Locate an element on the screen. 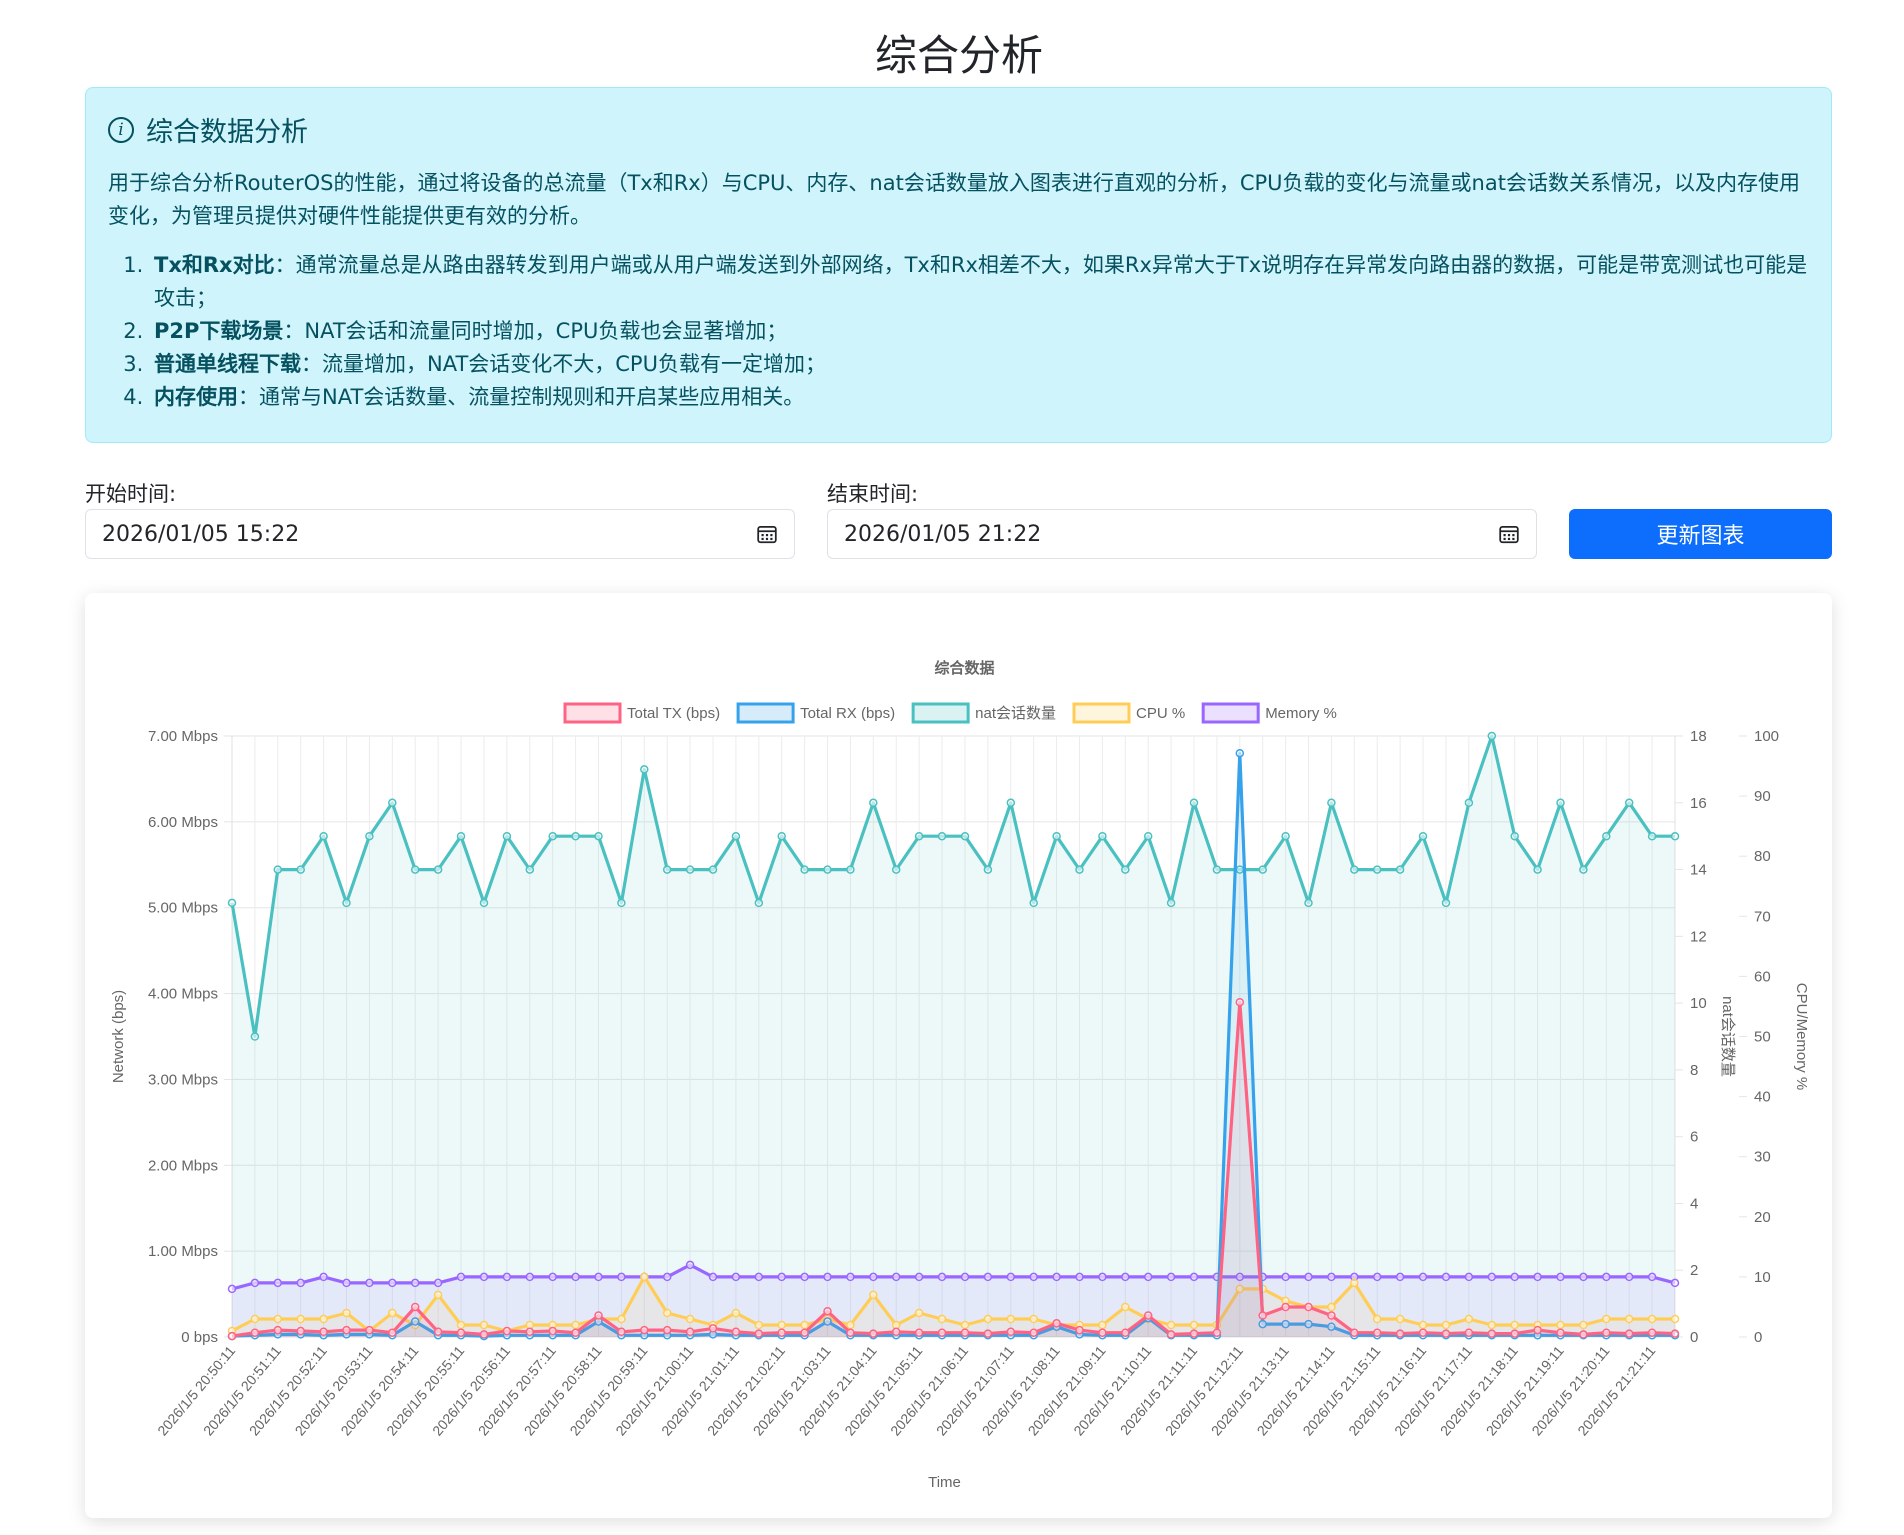 Image resolution: width=1904 pixels, height=1535 pixels. y-right2-tick-label: 10 is located at coordinates (1762, 1277).